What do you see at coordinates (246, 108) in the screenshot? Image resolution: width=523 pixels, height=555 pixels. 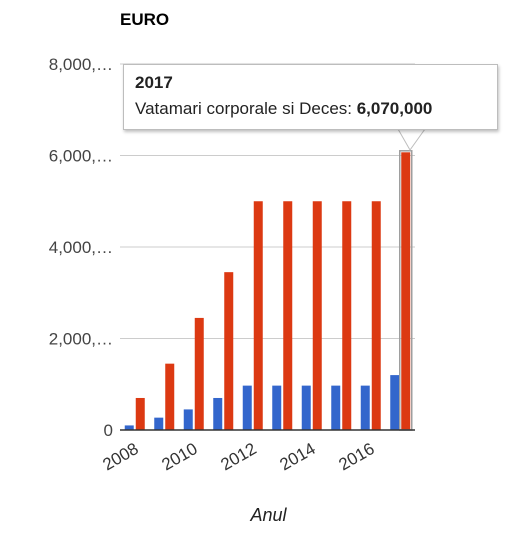 I see `tooltip-series-label: Vatamari corporale si Deces:` at bounding box center [246, 108].